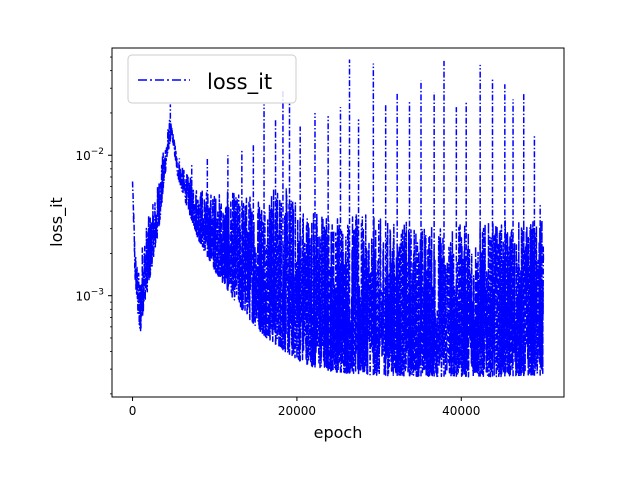 The width and height of the screenshot is (640, 480). What do you see at coordinates (89, 155) in the screenshot?
I see `y-tick-label: 10⁻²` at bounding box center [89, 155].